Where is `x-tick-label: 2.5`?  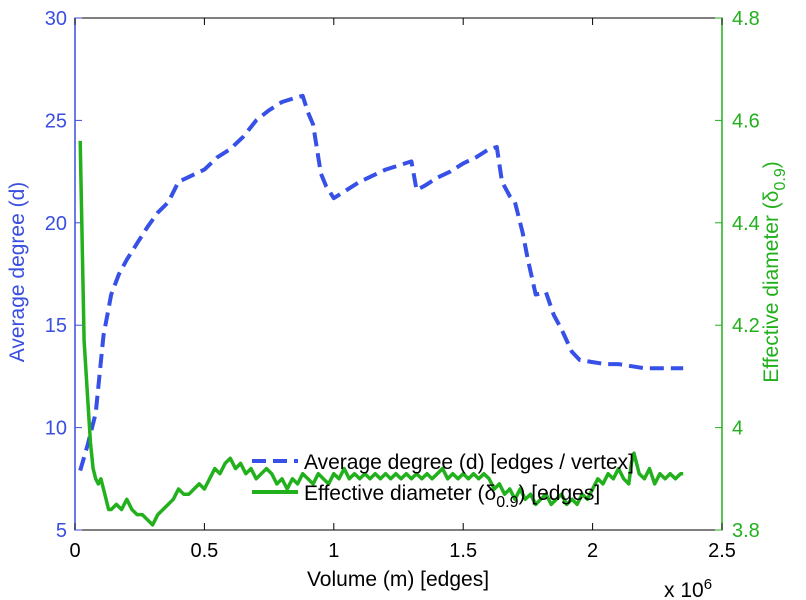
x-tick-label: 2.5 is located at coordinates (722, 551).